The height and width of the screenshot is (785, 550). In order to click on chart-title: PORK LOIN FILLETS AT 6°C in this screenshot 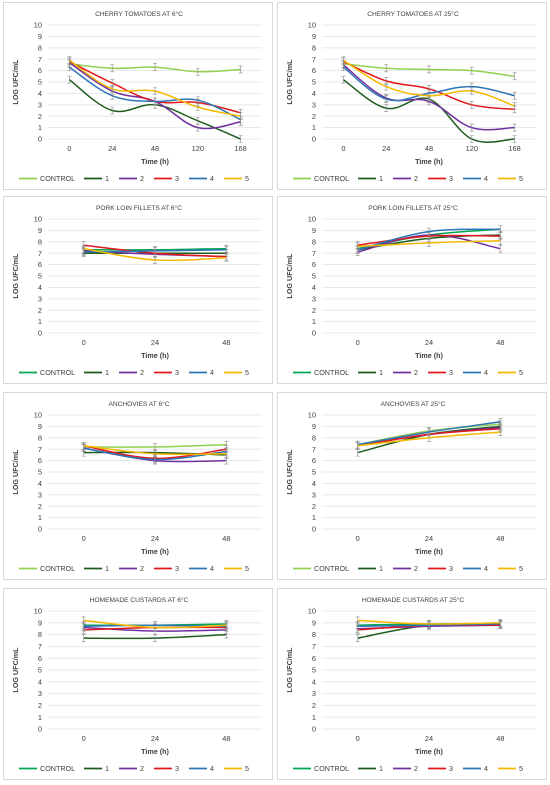, I will do `click(139, 208)`.